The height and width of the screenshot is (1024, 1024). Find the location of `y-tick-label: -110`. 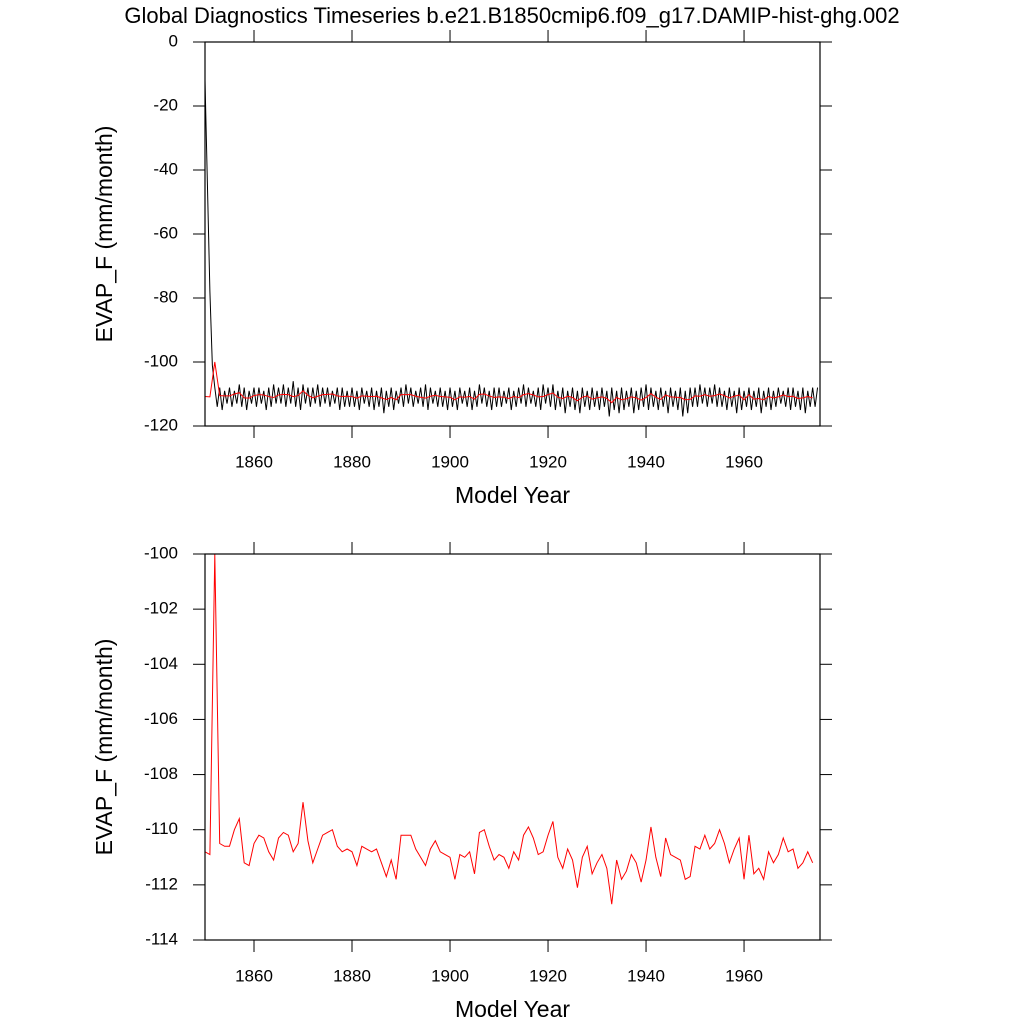

y-tick-label: -110 is located at coordinates (161, 828).